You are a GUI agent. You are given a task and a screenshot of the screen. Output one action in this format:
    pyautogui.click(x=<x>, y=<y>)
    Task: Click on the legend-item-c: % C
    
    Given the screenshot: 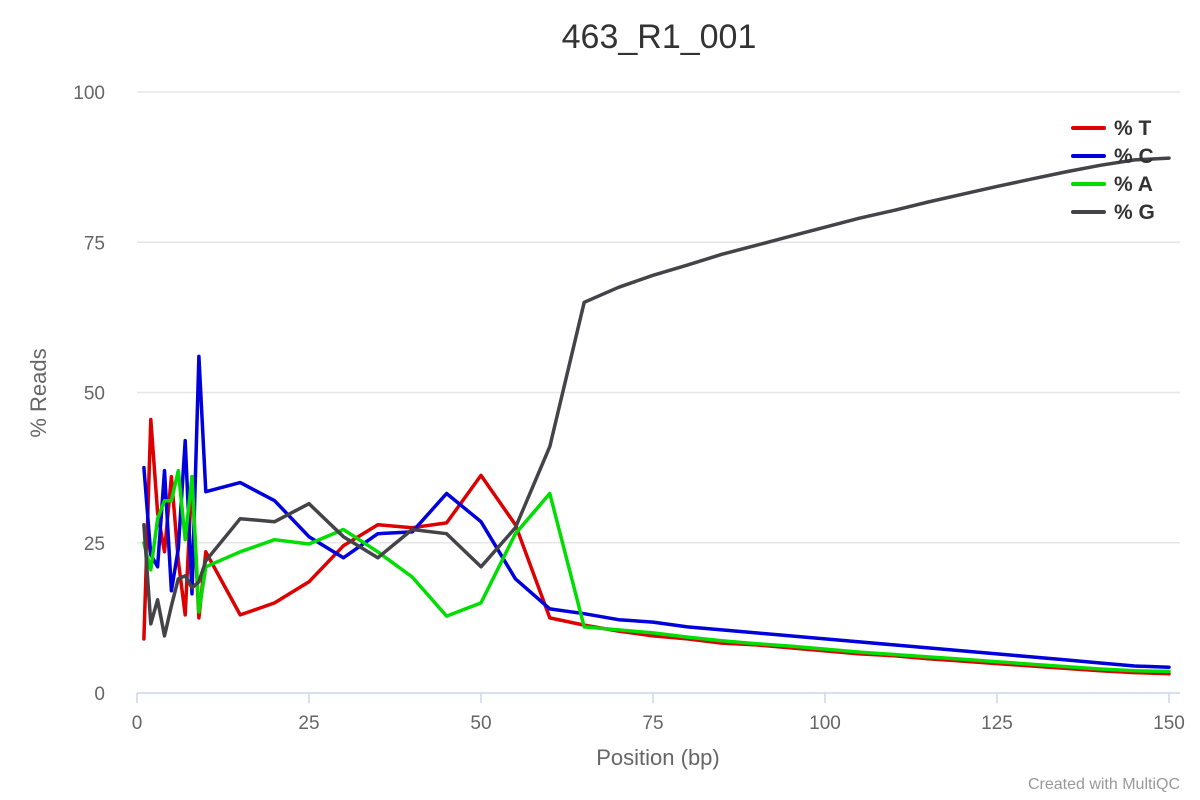 What is the action you would take?
    pyautogui.click(x=1112, y=156)
    